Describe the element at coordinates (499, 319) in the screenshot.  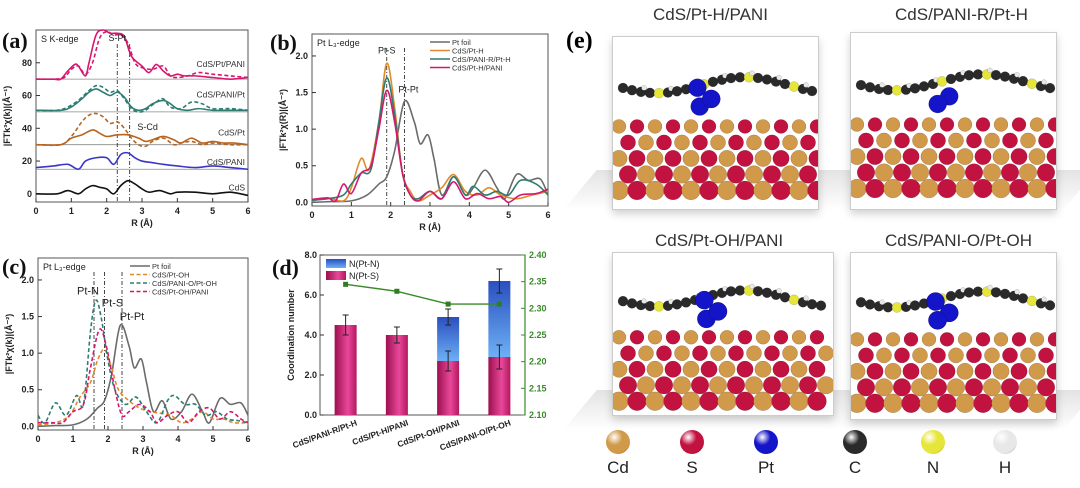
I see `bar-pt-n` at that location.